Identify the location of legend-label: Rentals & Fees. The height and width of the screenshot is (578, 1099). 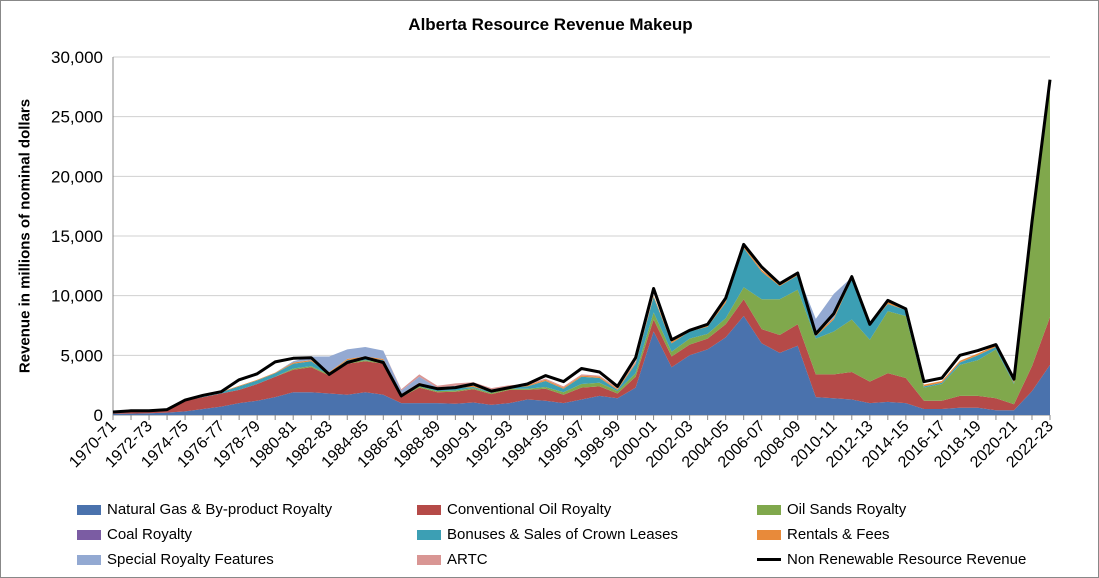
(838, 534).